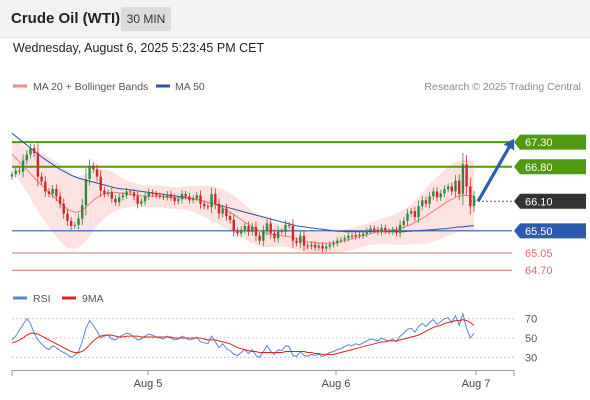  What do you see at coordinates (69, 298) in the screenshot?
I see `rsi-ma-legend-swatch` at bounding box center [69, 298].